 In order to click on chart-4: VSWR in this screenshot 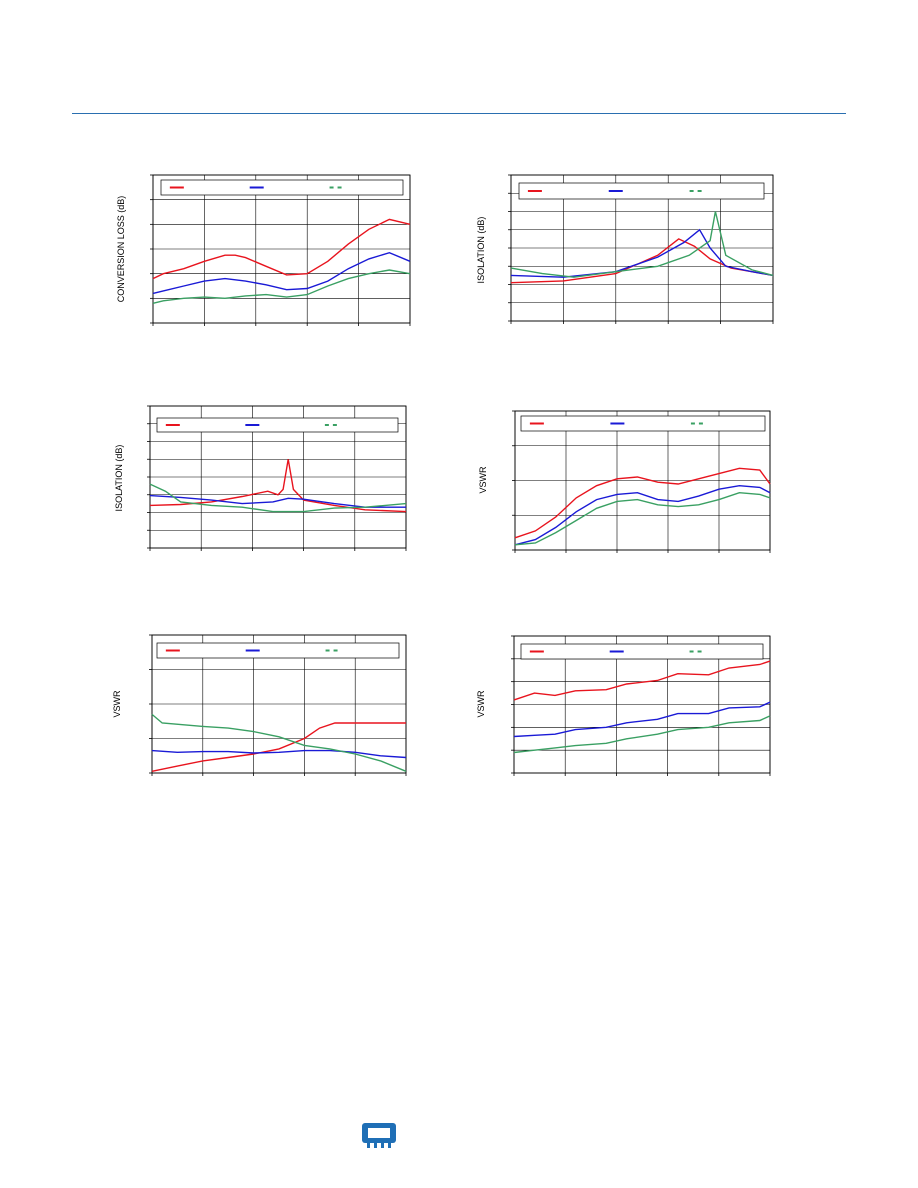, I will do `click(624, 481)`.